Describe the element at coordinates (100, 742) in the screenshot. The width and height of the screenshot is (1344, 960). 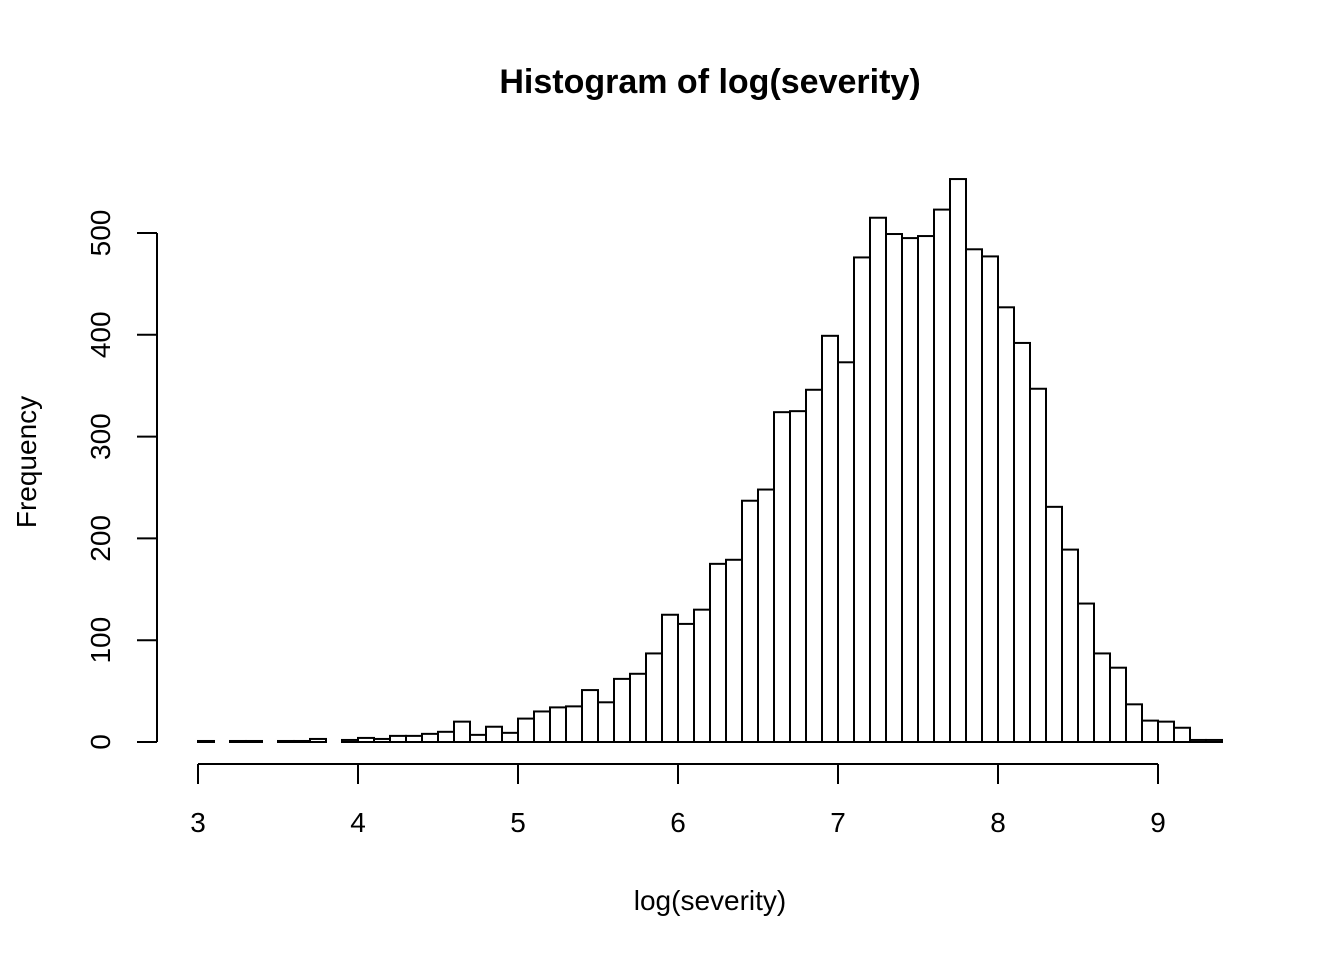
I see `y-tick-label: 0` at that location.